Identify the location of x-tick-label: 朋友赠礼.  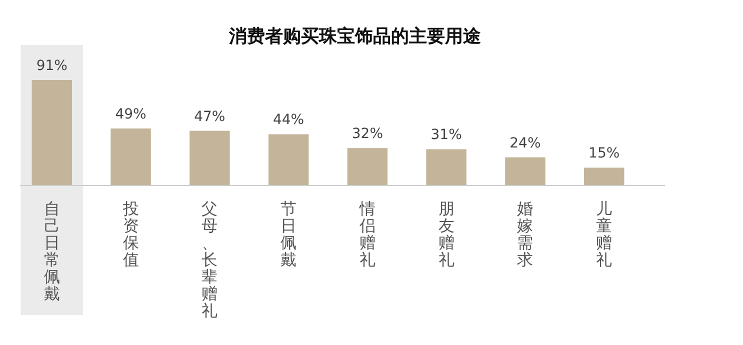
(446, 234).